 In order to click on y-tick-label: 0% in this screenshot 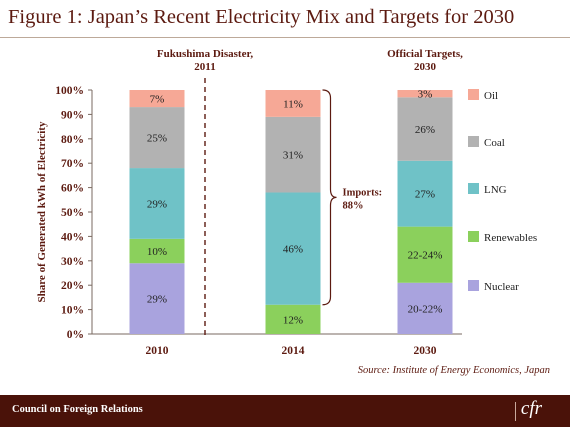, I will do `click(75, 335)`.